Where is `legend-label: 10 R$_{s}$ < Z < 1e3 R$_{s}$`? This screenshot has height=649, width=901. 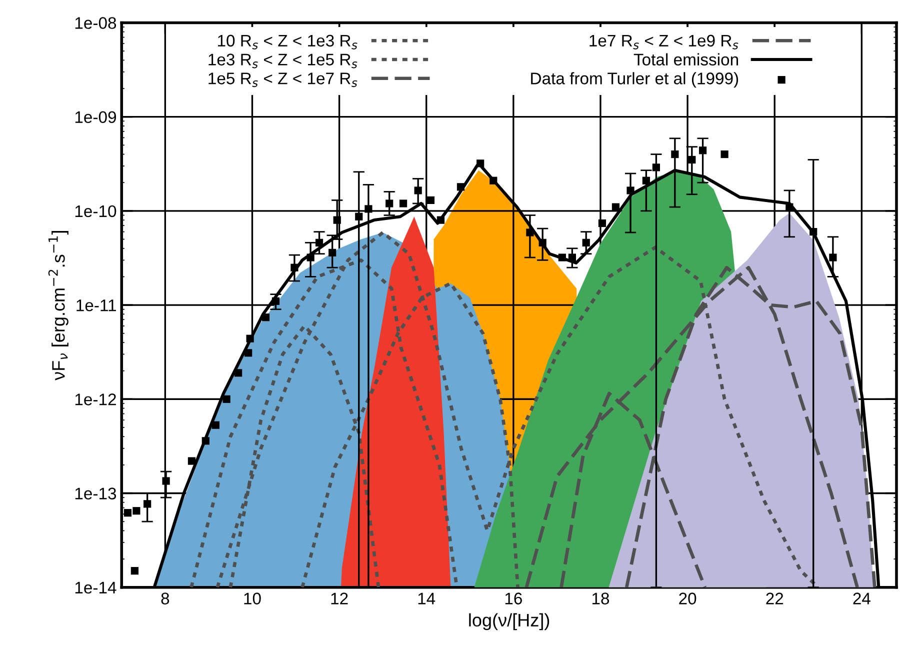
legend-label: 10 R$_{s}$ < Z < 1e3 R$_{s}$ is located at coordinates (288, 42).